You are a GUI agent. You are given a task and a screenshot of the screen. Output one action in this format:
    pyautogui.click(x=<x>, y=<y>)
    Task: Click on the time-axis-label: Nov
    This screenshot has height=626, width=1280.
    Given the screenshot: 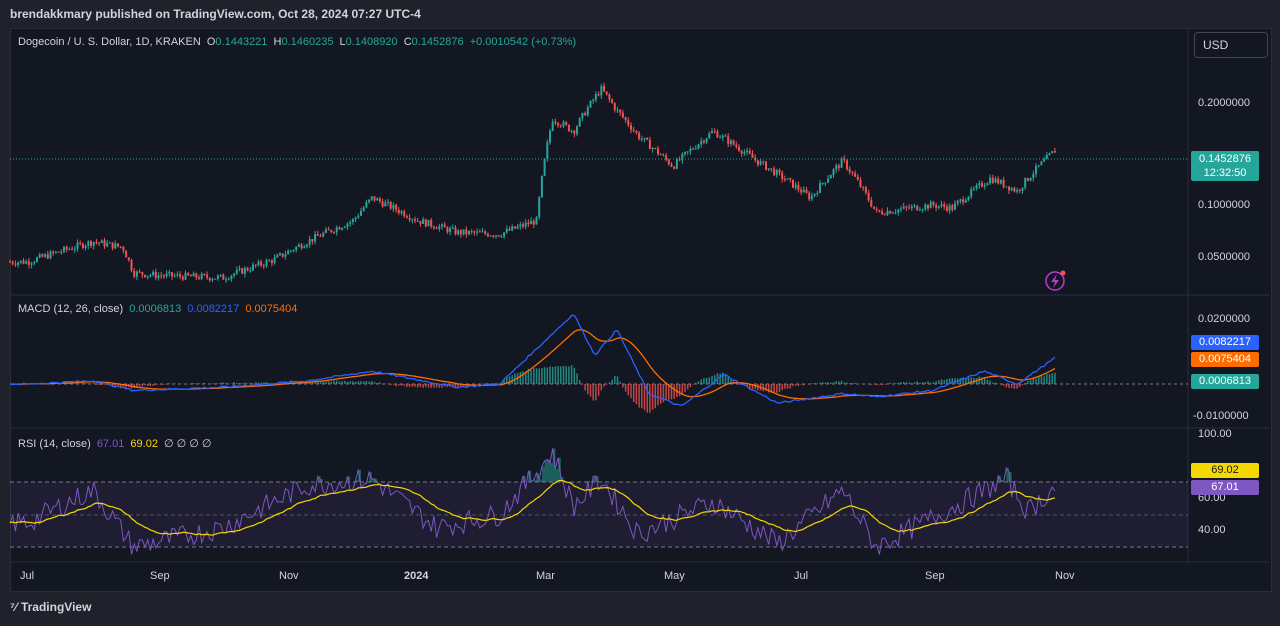 What is the action you would take?
    pyautogui.click(x=289, y=576)
    